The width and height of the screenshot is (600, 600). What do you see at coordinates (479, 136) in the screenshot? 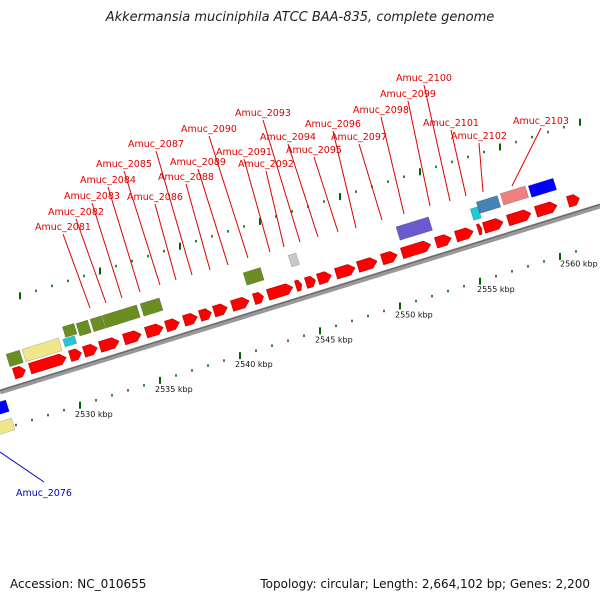
I see `gene-label-amuc_2102: Amuc_2102` at bounding box center [479, 136].